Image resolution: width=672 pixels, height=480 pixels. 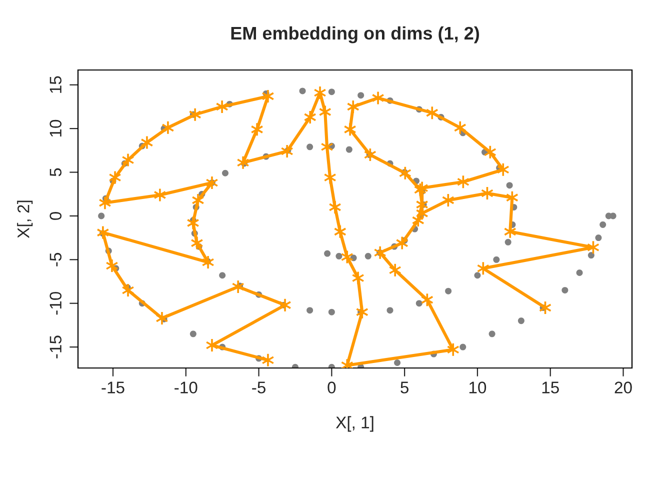 What do you see at coordinates (623, 388) in the screenshot?
I see `x-tick-label: 20` at bounding box center [623, 388].